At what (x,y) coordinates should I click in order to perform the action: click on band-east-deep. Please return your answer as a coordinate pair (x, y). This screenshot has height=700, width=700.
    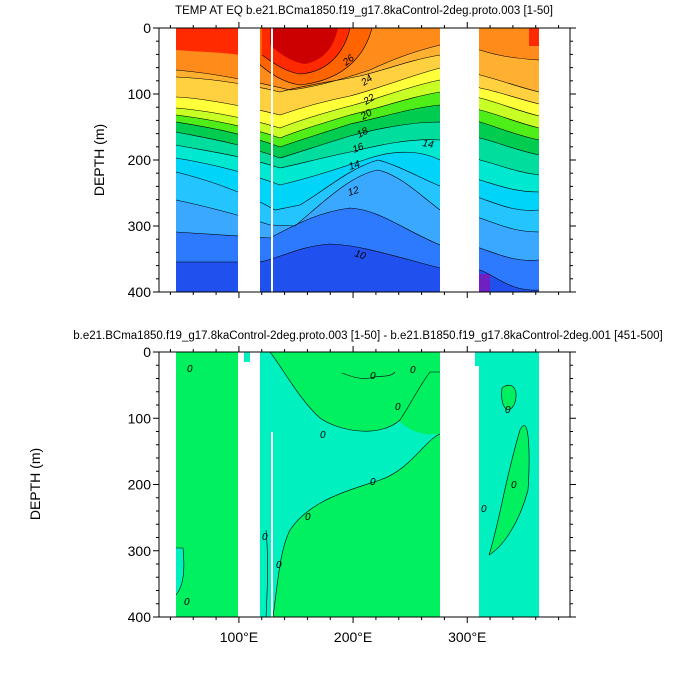
    Looking at the image, I should click on (484, 283).